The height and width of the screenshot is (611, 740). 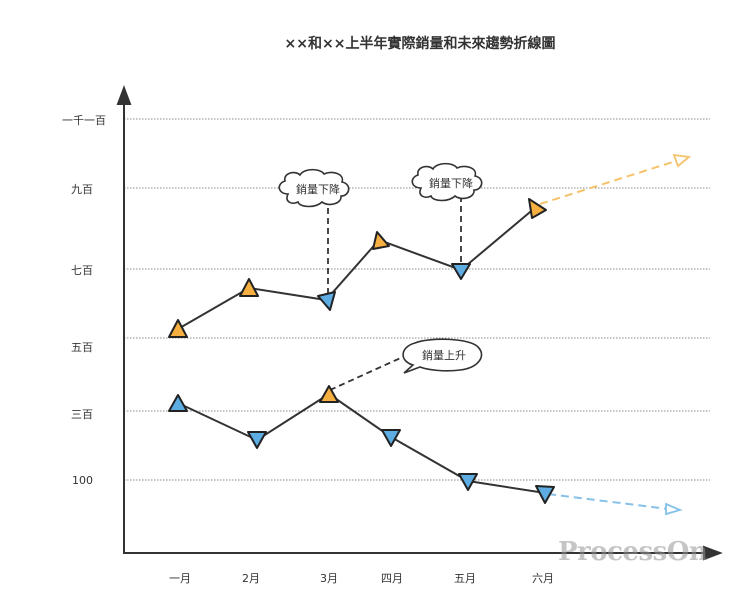 What do you see at coordinates (608, 182) in the screenshot?
I see `trend-line-orange` at bounding box center [608, 182].